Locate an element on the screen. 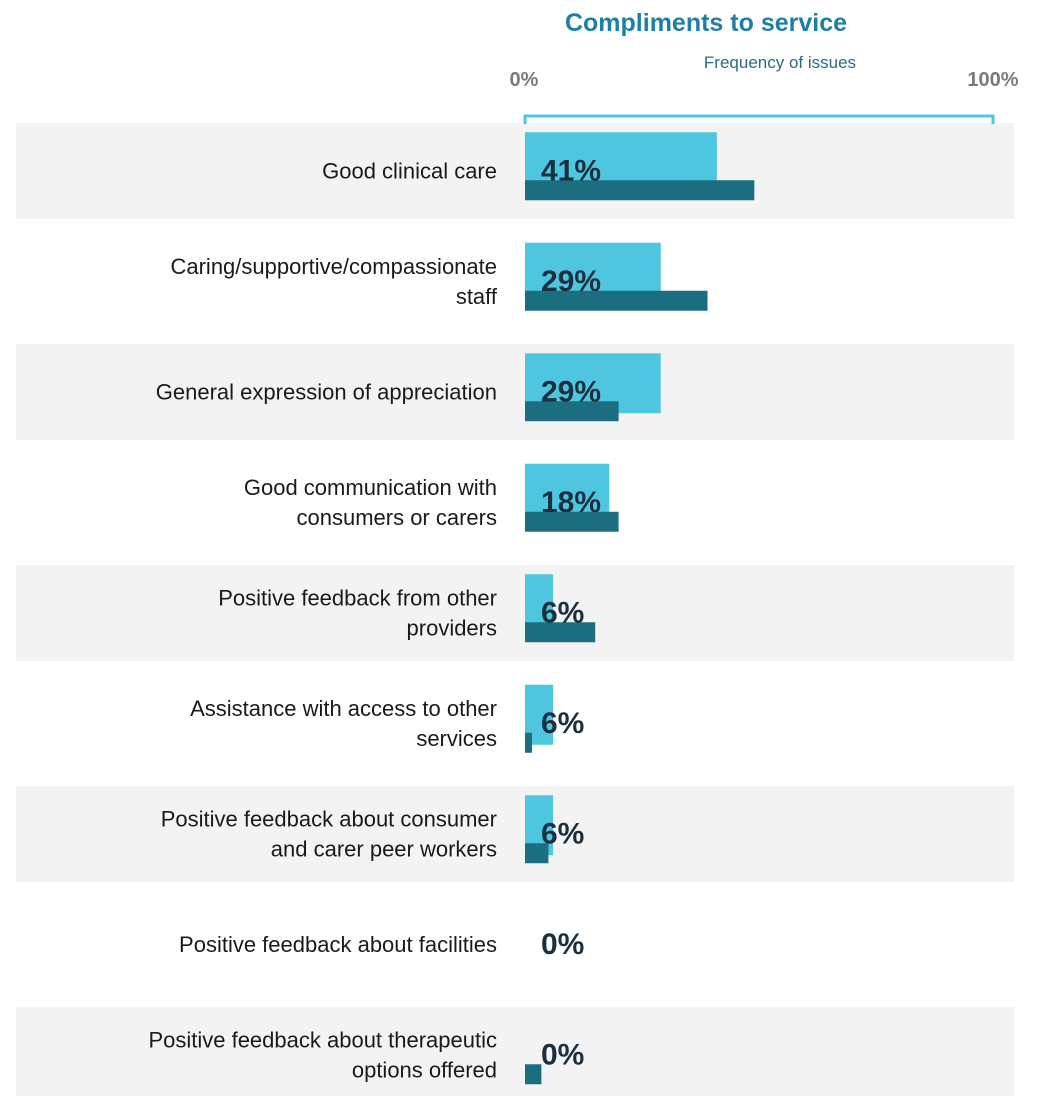  category-label: General expression of appreciation is located at coordinates (326, 391).